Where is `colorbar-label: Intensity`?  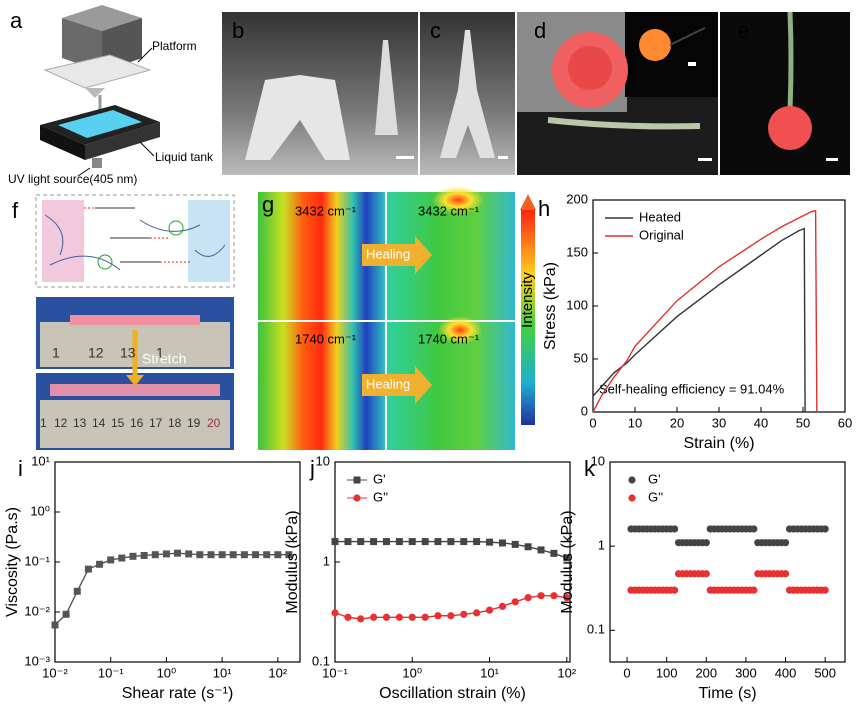 colorbar-label: Intensity is located at coordinates (527, 300).